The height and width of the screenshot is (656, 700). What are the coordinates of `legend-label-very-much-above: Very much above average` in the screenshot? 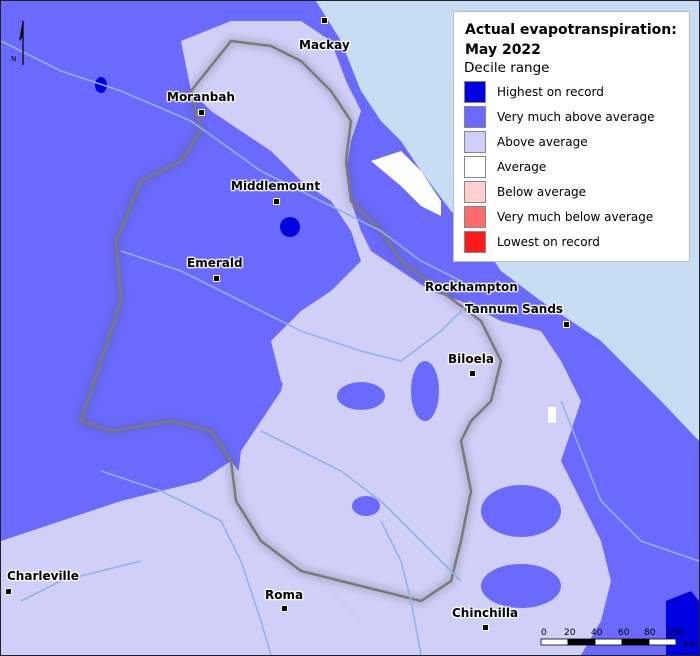 It's located at (576, 117).